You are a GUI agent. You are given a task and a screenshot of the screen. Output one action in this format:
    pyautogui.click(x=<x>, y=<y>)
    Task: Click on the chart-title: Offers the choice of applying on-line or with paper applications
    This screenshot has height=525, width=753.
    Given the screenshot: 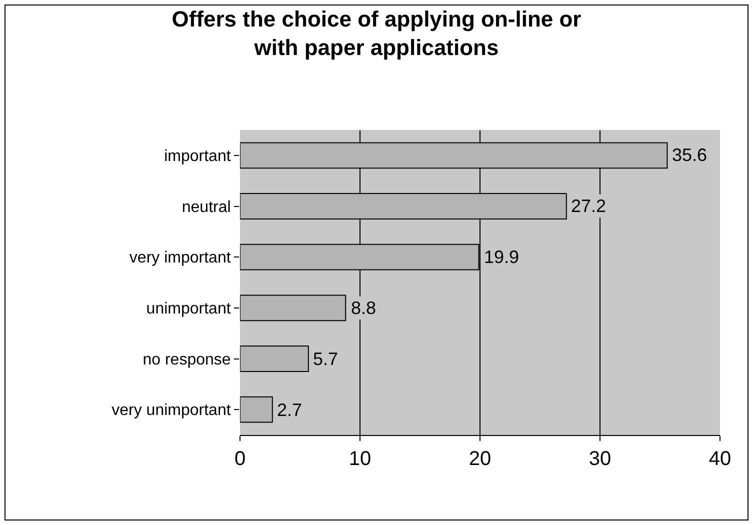 What is the action you would take?
    pyautogui.click(x=377, y=33)
    